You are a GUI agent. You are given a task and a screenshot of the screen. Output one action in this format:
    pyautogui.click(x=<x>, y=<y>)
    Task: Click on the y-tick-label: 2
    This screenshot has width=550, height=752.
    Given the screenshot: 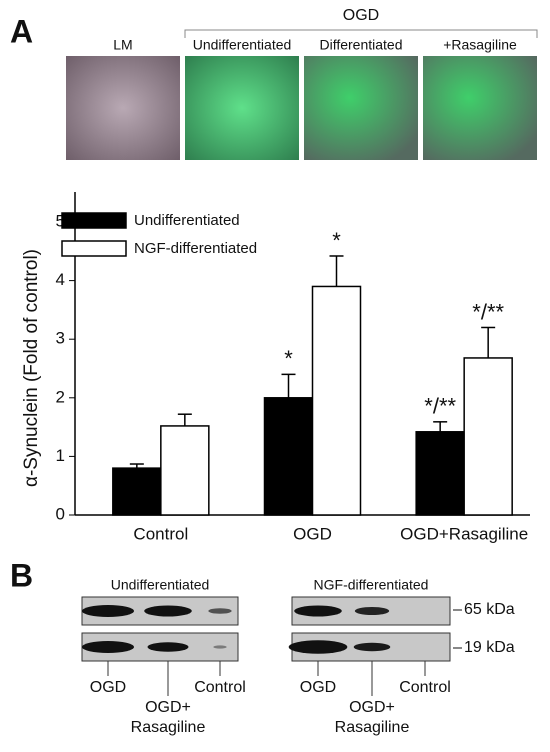 What is the action you would take?
    pyautogui.click(x=60, y=396)
    